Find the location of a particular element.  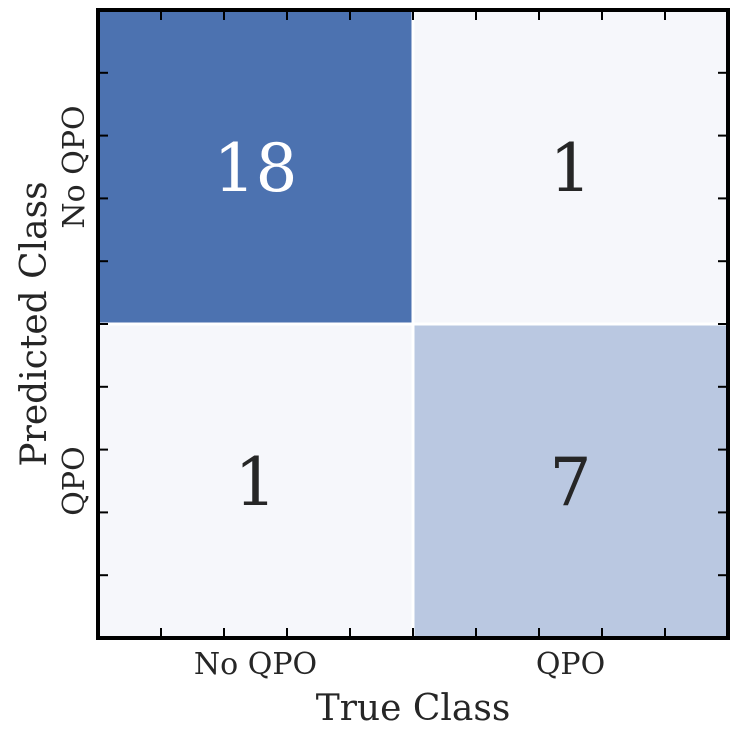

cell-annotation: 7 is located at coordinates (571, 482).